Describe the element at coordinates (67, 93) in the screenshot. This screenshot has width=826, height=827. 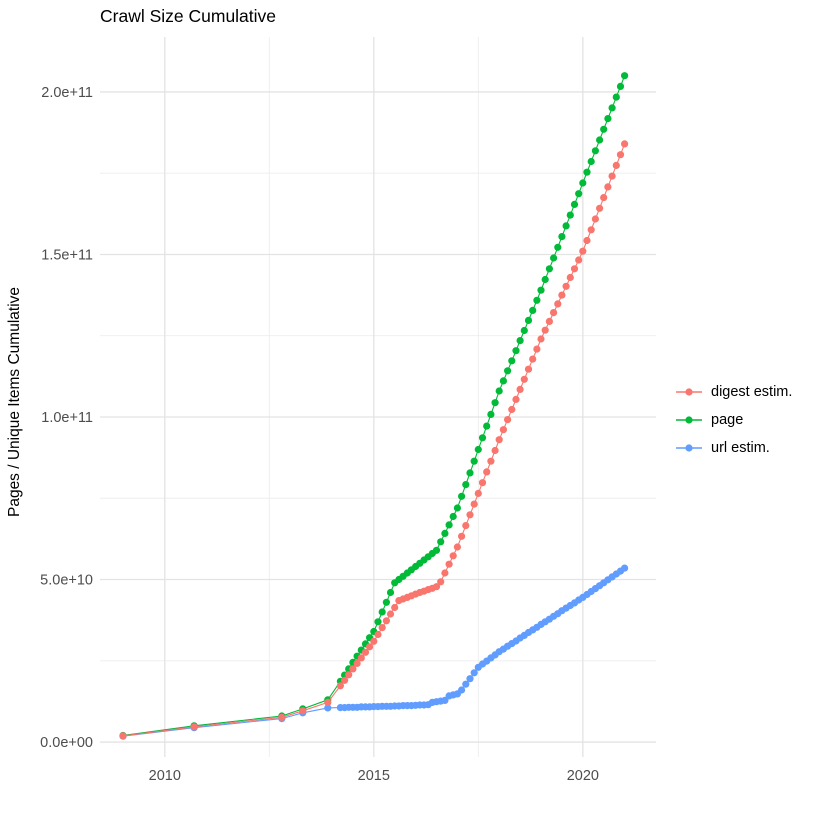
I see `y-tick-label: 2.0e+11` at that location.